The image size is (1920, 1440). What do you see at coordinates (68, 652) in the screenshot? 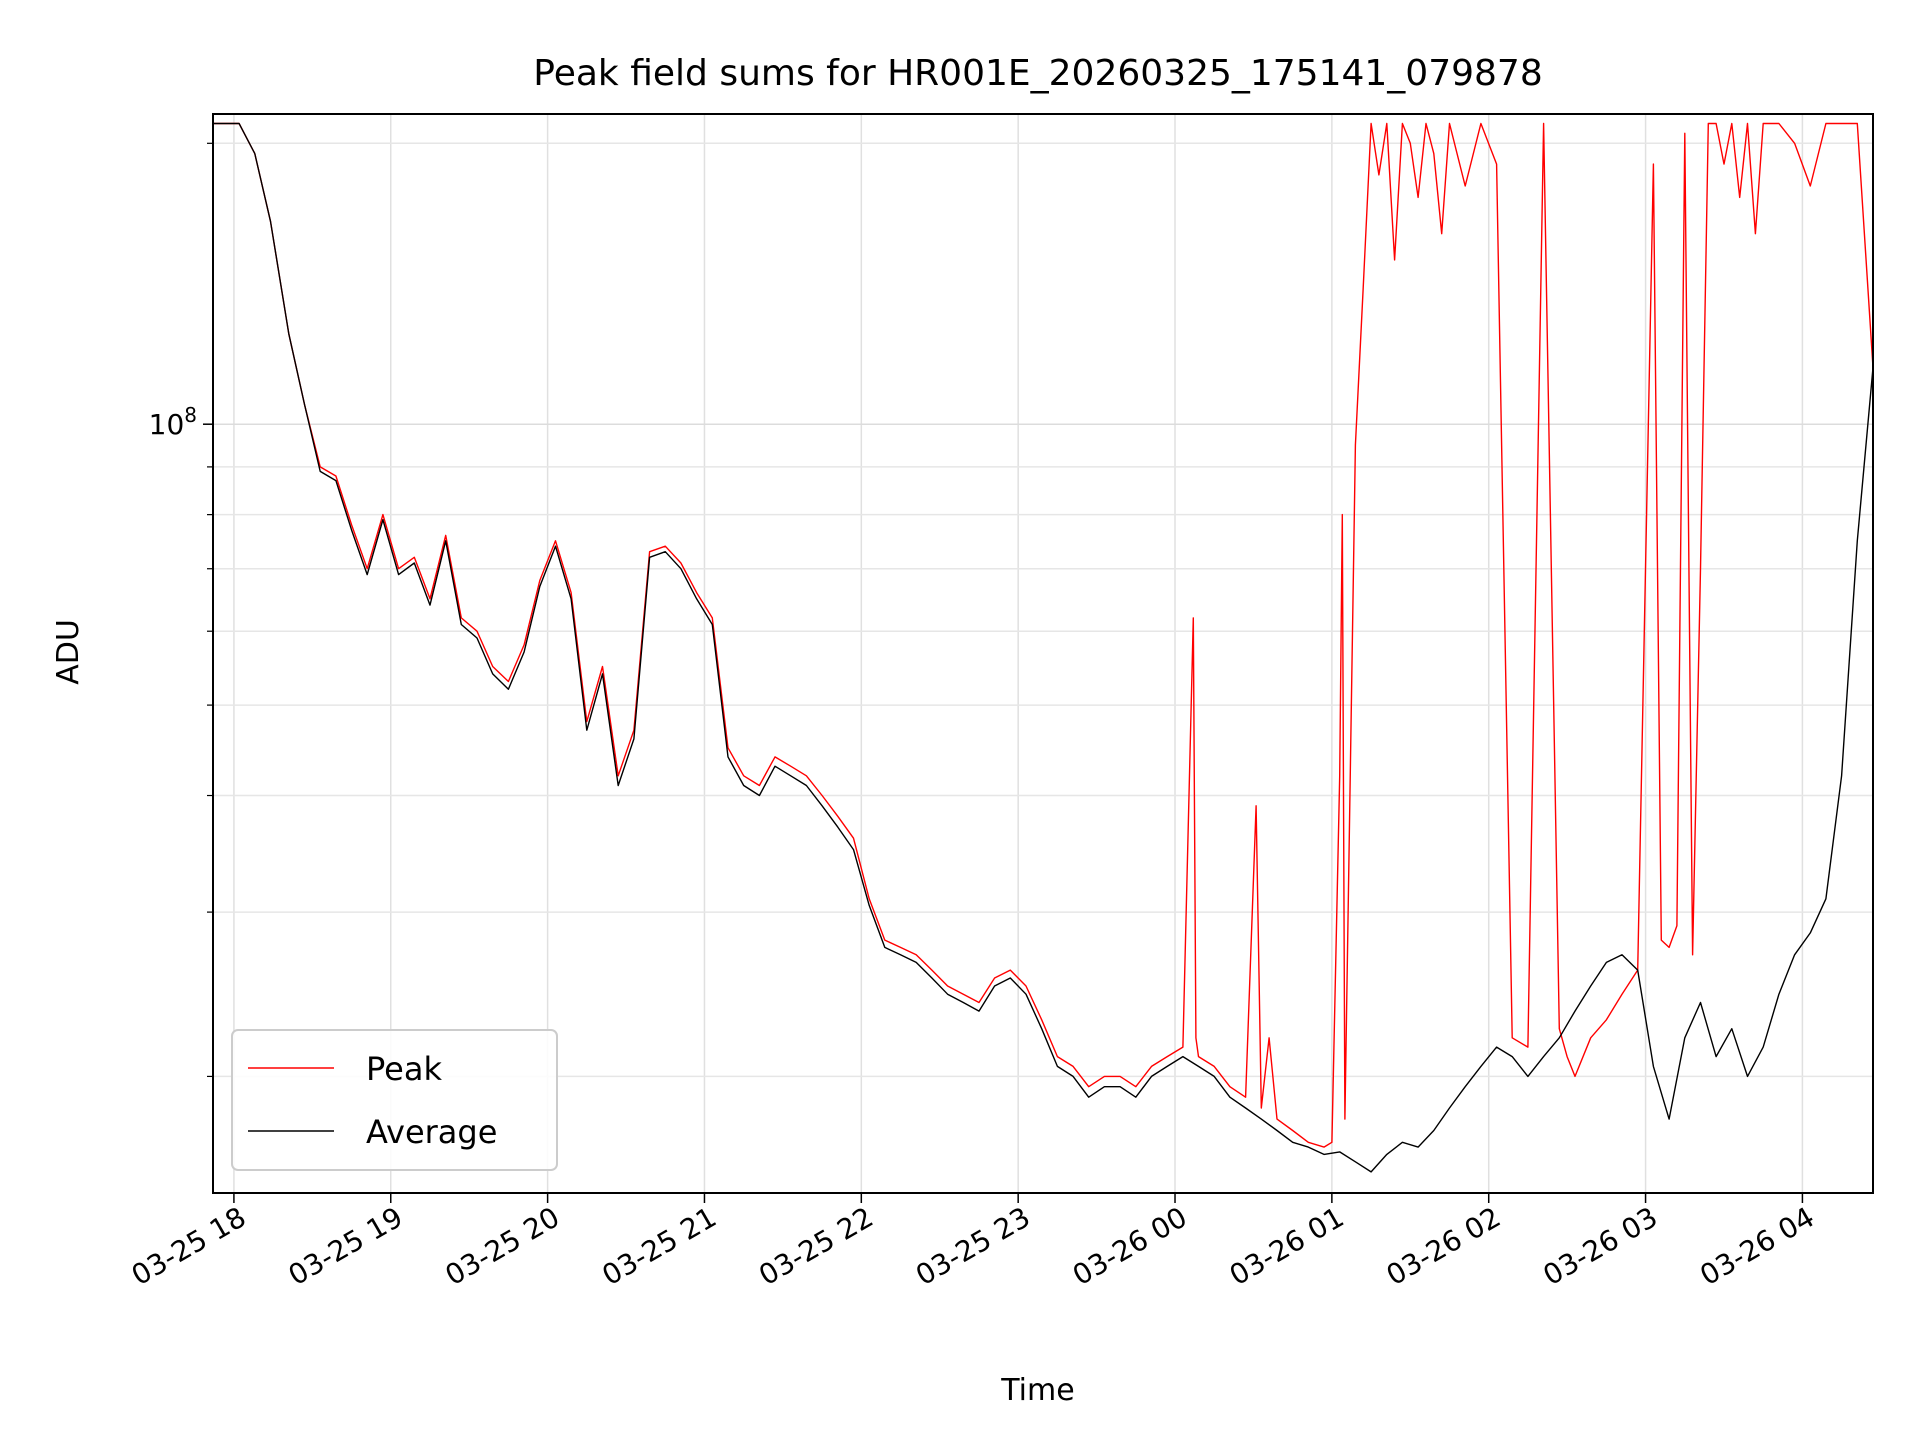
I see `y-axis-label: ADU` at bounding box center [68, 652].